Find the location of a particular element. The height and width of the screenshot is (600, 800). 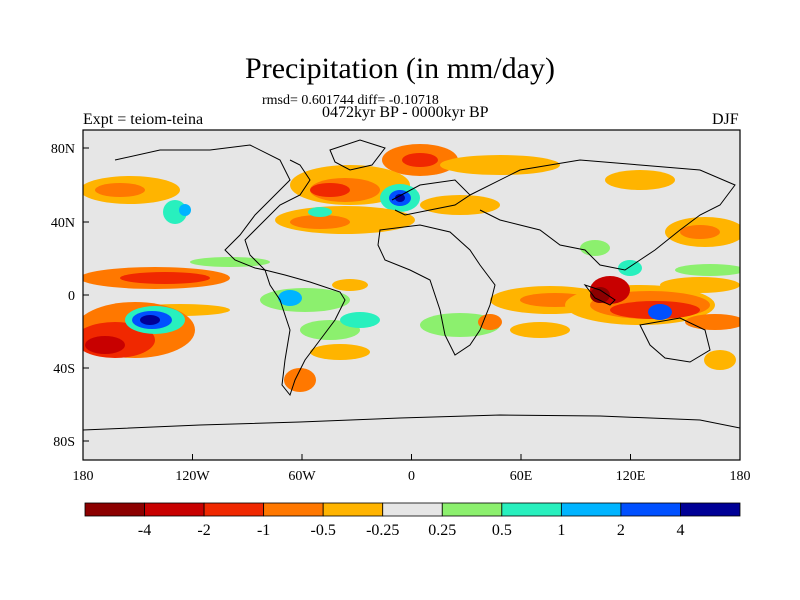

lon-tick-label: 120E is located at coordinates (631, 476).